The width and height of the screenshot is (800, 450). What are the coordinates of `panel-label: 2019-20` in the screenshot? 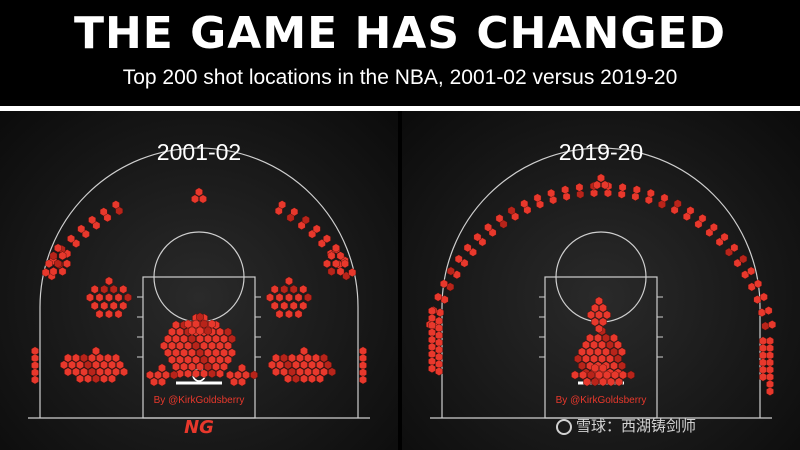 It's located at (601, 152).